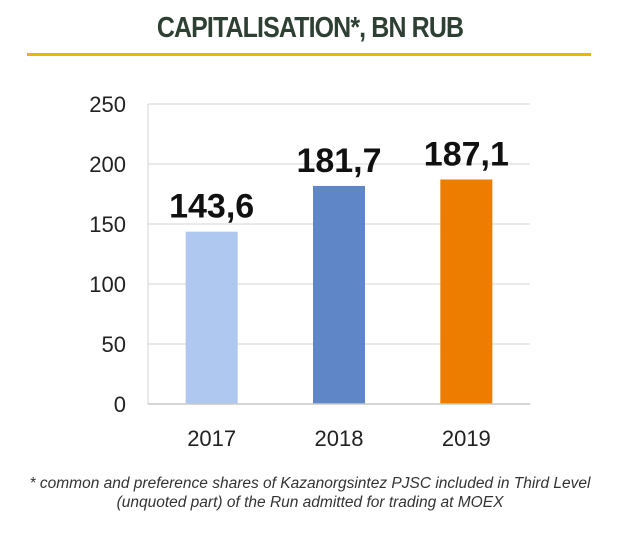 The width and height of the screenshot is (620, 533). Describe the element at coordinates (466, 154) in the screenshot. I see `data-label-2019: 187,1` at that location.